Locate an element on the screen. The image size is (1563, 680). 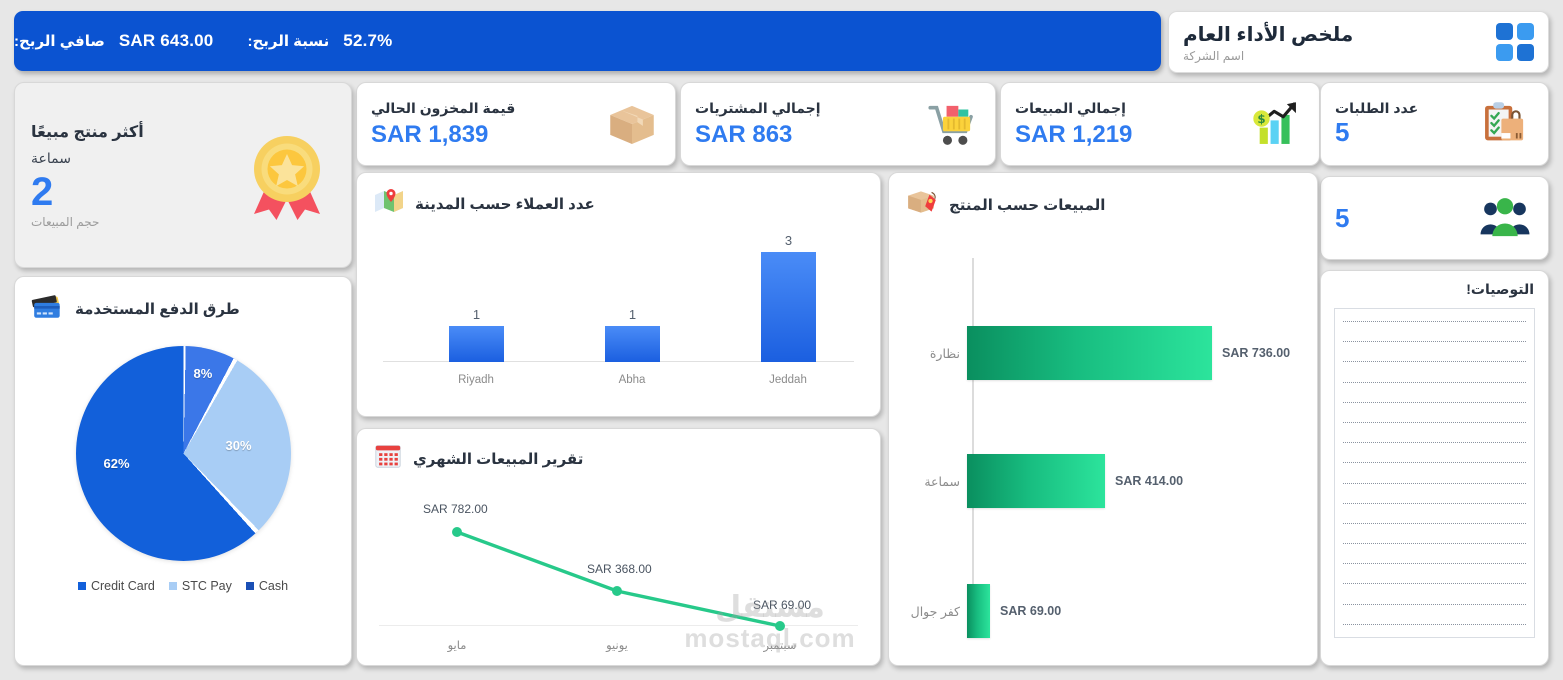
profit-margin-value: 52.7% is located at coordinates (368, 40).